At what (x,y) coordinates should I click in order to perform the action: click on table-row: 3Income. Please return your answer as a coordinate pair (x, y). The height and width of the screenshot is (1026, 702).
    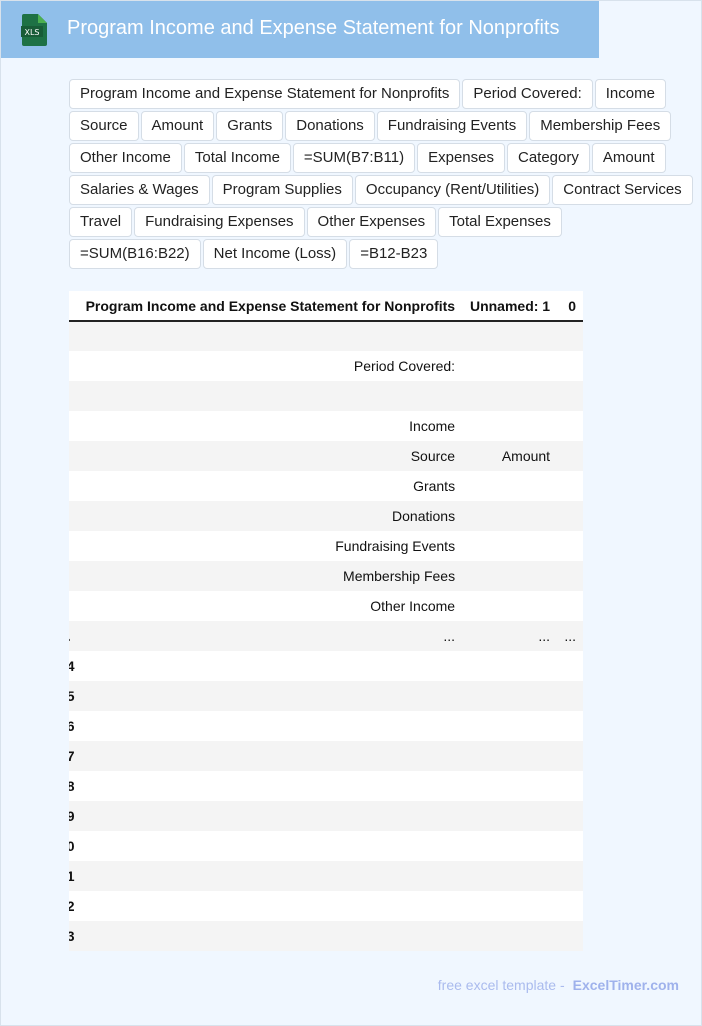
    Looking at the image, I should click on (326, 426).